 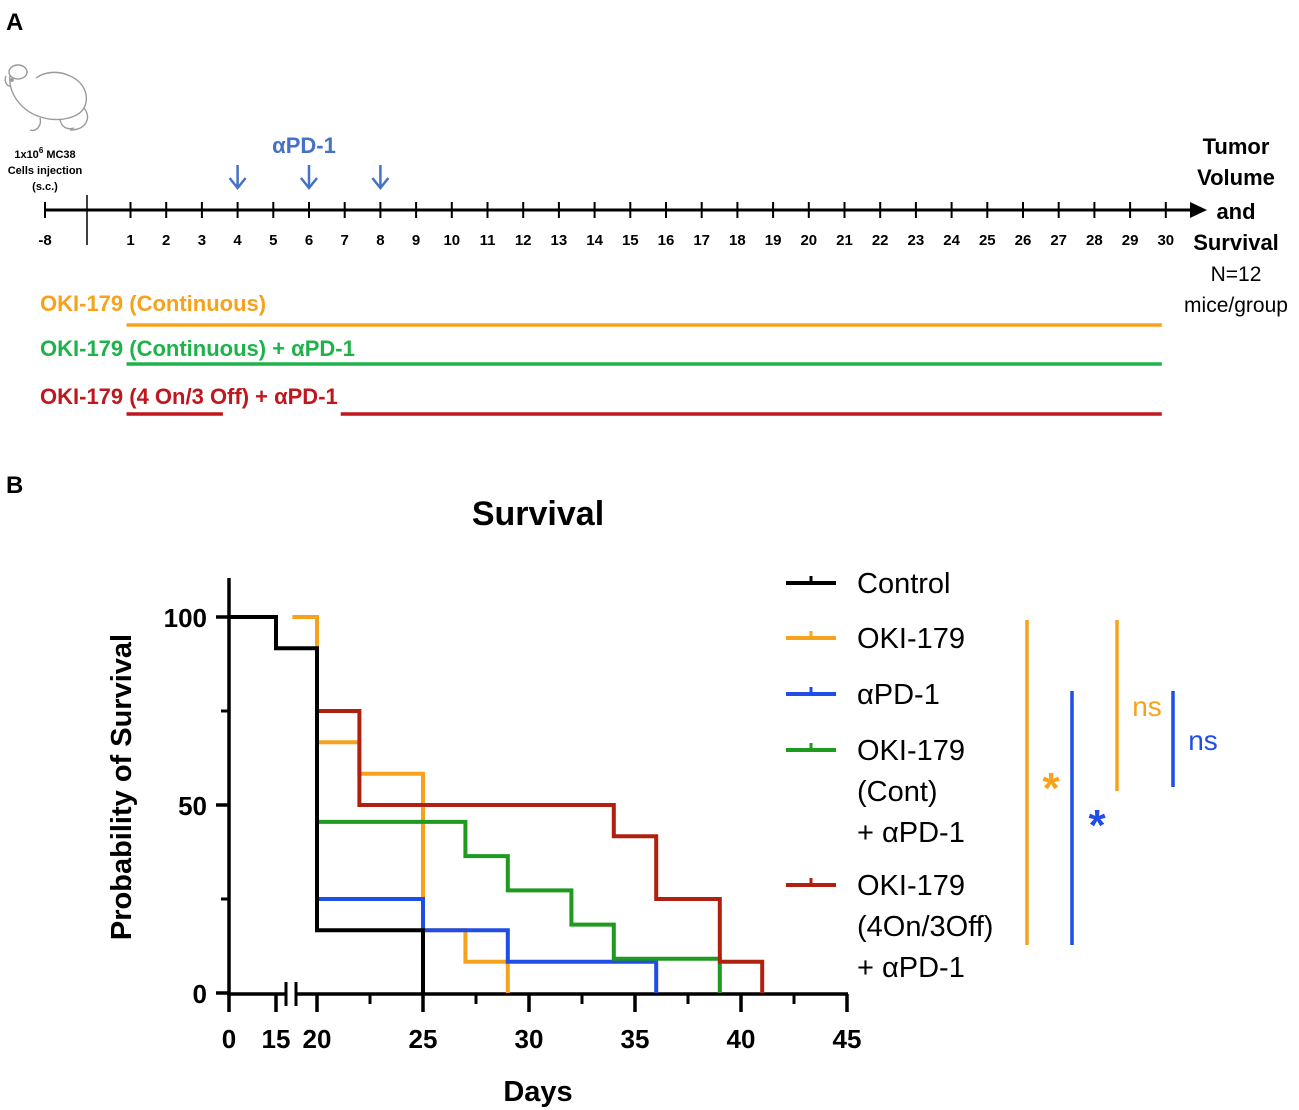 What do you see at coordinates (130, 240) in the screenshot?
I see `timeline-tick-label: 1` at bounding box center [130, 240].